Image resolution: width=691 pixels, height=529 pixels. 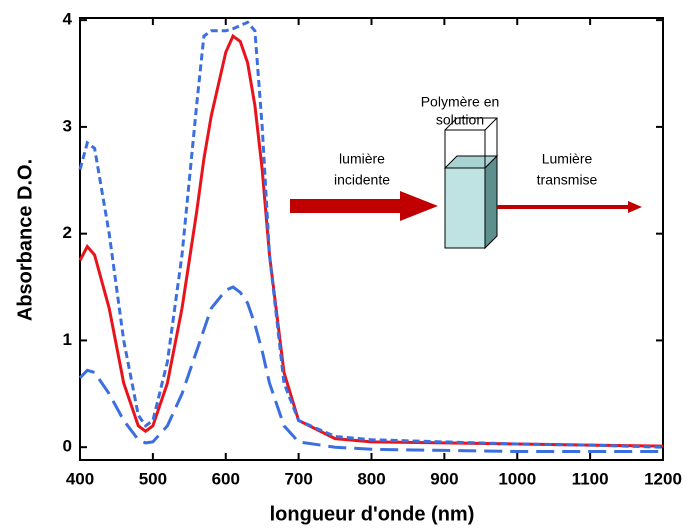 What do you see at coordinates (67, 339) in the screenshot?
I see `y-tick-label: 1` at bounding box center [67, 339].